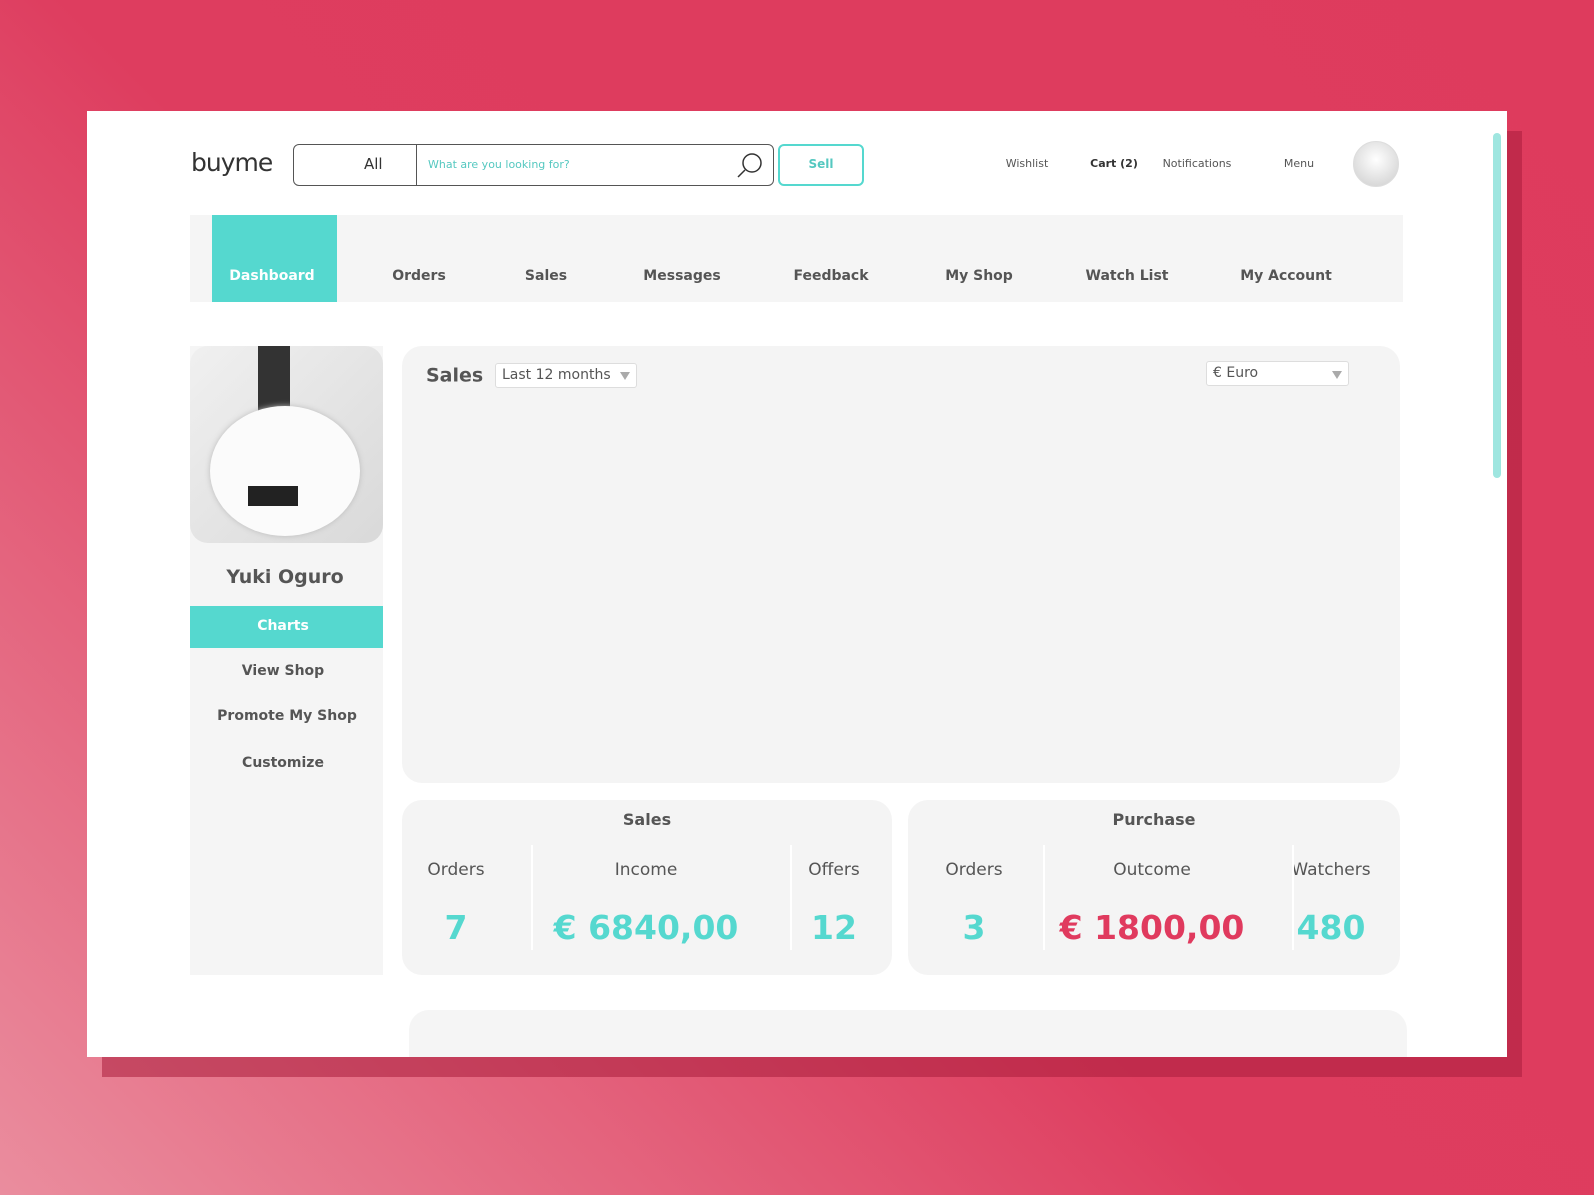  Describe the element at coordinates (796, 258) in the screenshot. I see `nav-bar` at that location.